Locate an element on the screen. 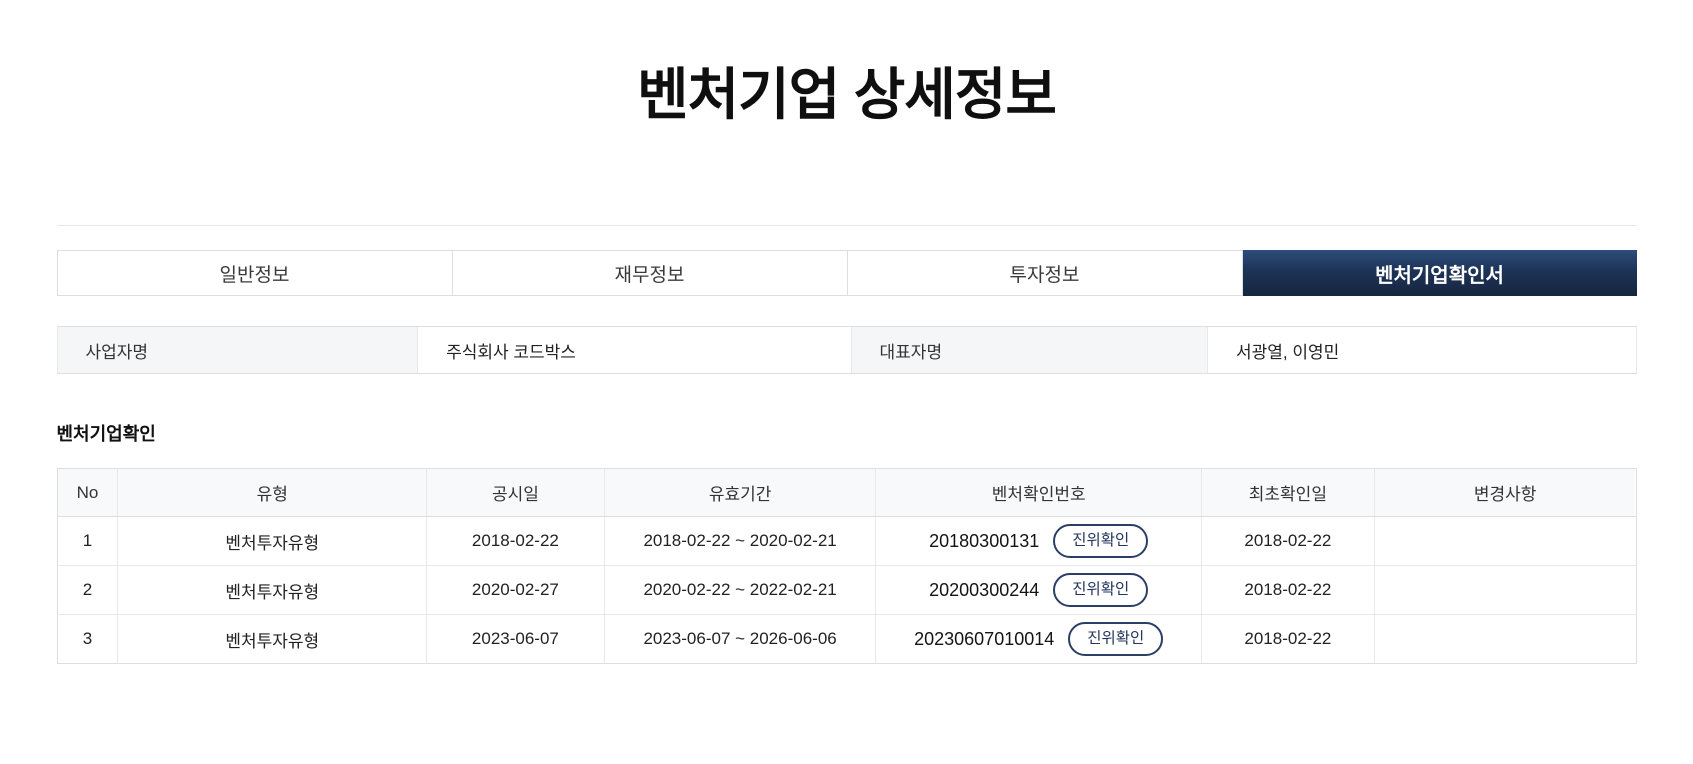 This screenshot has height=764, width=1693. row-valid-period-cell: 2018-02-22 ~ 2020-02-21 is located at coordinates (740, 541).